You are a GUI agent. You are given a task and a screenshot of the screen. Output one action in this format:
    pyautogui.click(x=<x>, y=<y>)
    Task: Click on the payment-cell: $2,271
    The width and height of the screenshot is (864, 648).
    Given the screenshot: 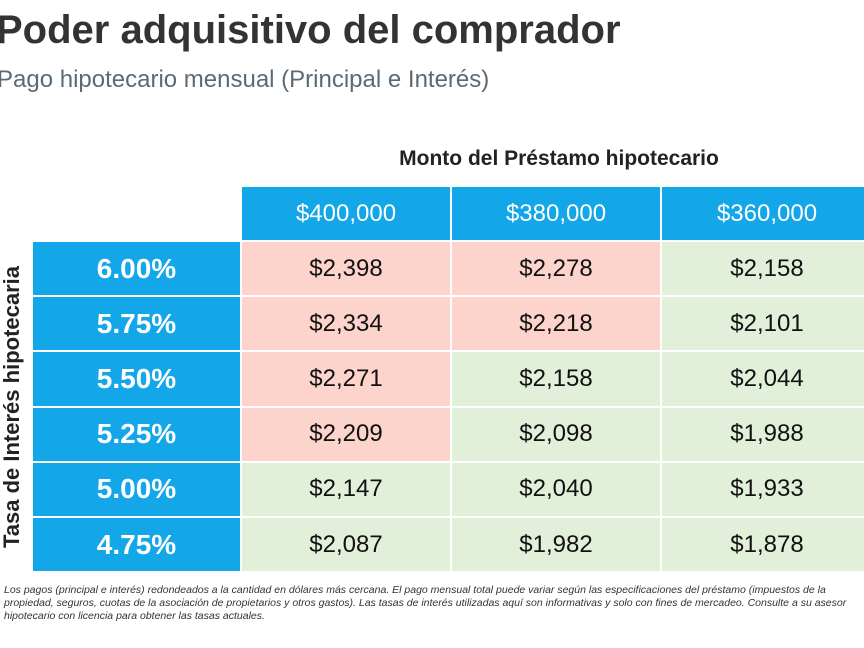 What is the action you would take?
    pyautogui.click(x=347, y=380)
    